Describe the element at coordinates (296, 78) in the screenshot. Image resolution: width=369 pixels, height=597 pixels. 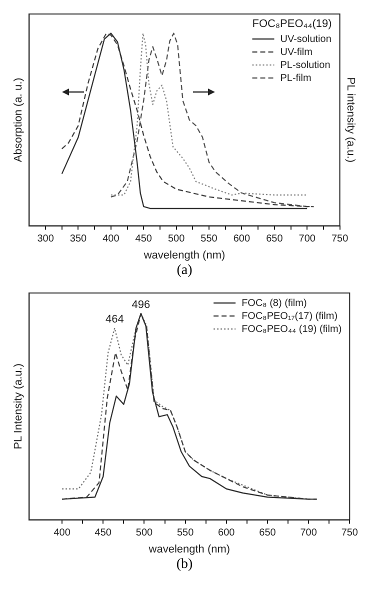
I see `legend-label: PL-film` at that location.